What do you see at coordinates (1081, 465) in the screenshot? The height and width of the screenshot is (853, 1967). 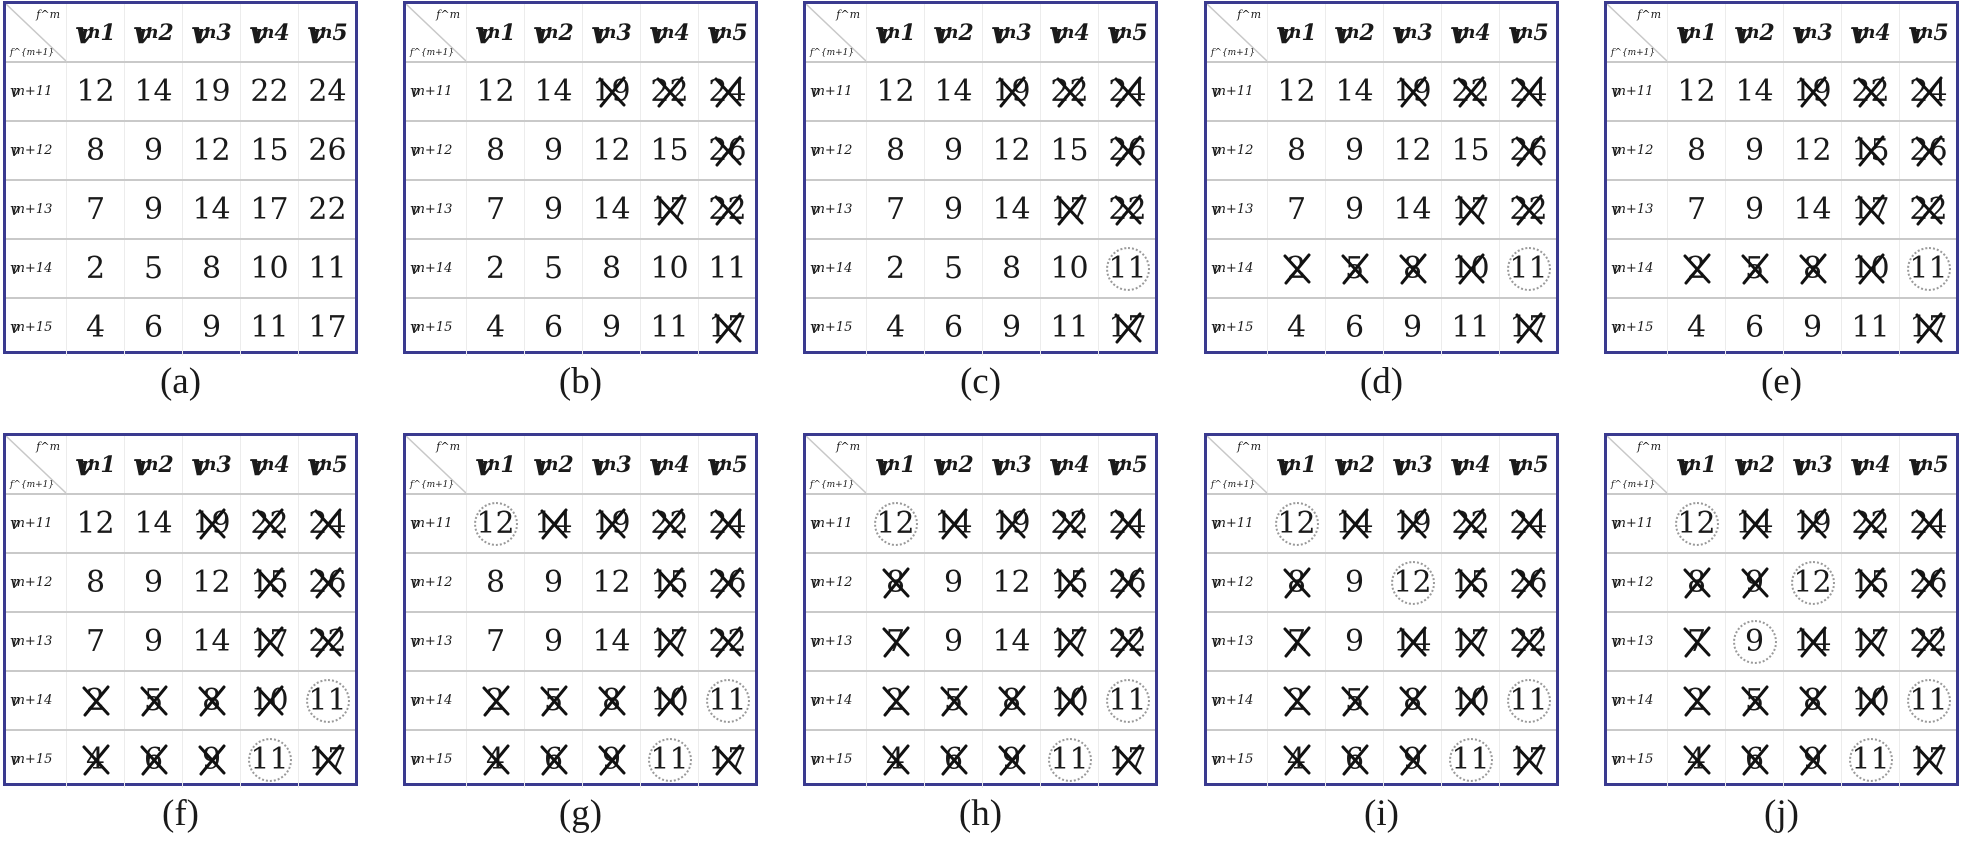 I see `column-header-sub: 4` at bounding box center [1081, 465].